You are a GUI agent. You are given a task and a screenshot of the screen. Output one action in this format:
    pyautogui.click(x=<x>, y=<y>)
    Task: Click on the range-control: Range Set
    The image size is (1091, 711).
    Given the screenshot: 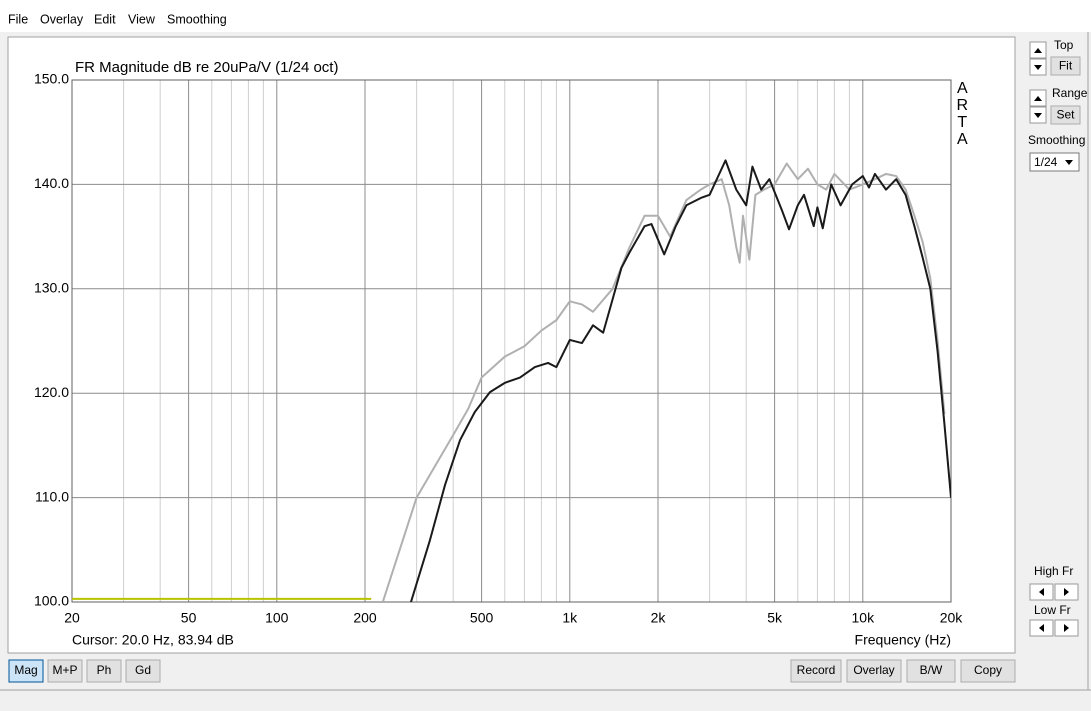 What is the action you would take?
    pyautogui.click(x=1058, y=105)
    